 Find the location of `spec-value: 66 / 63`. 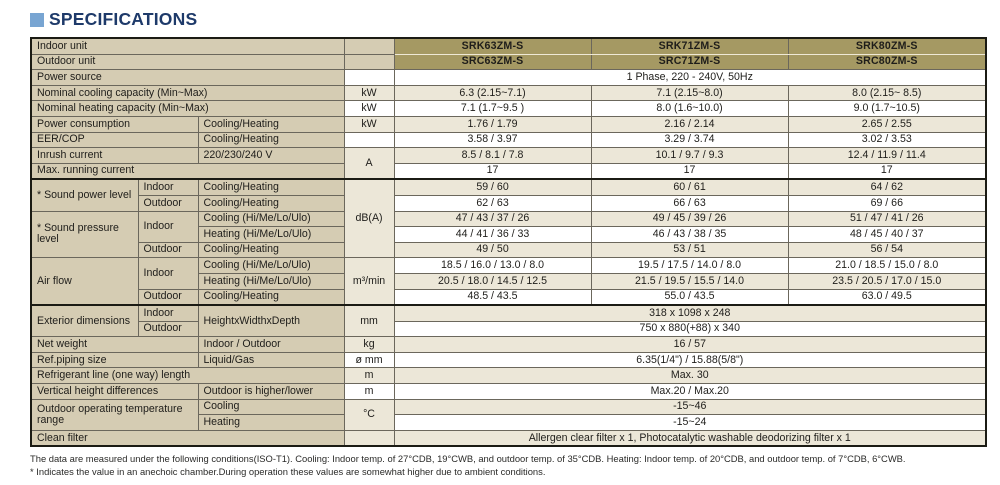

spec-value: 66 / 63 is located at coordinates (689, 203).